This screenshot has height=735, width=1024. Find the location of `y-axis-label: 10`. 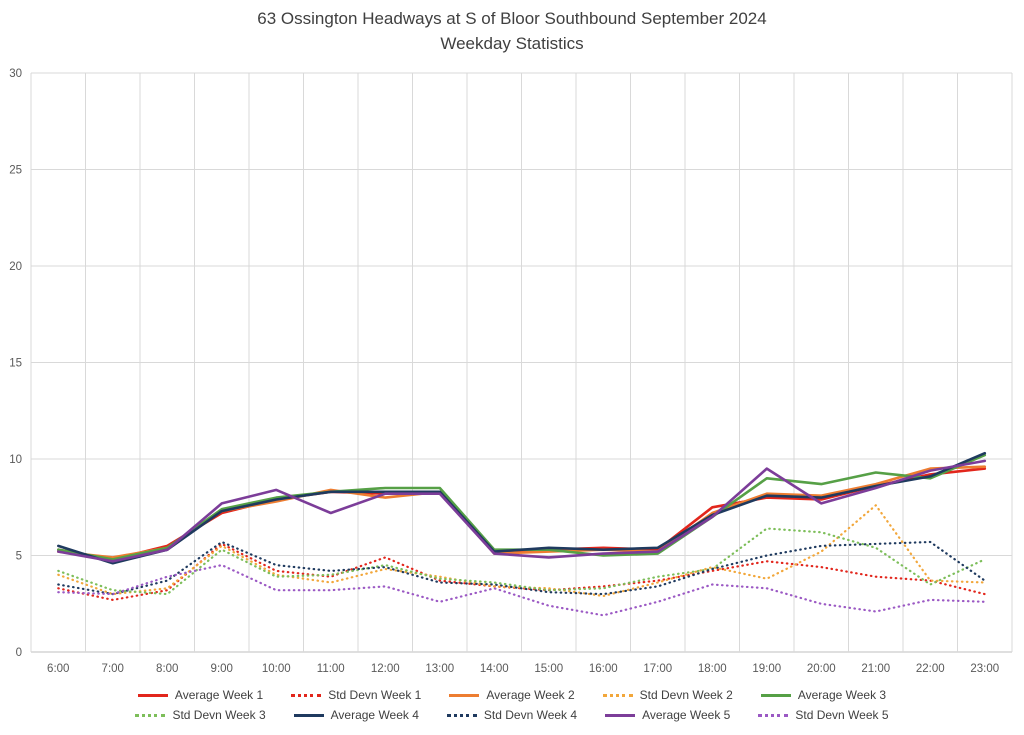

y-axis-label: 10 is located at coordinates (15, 460).